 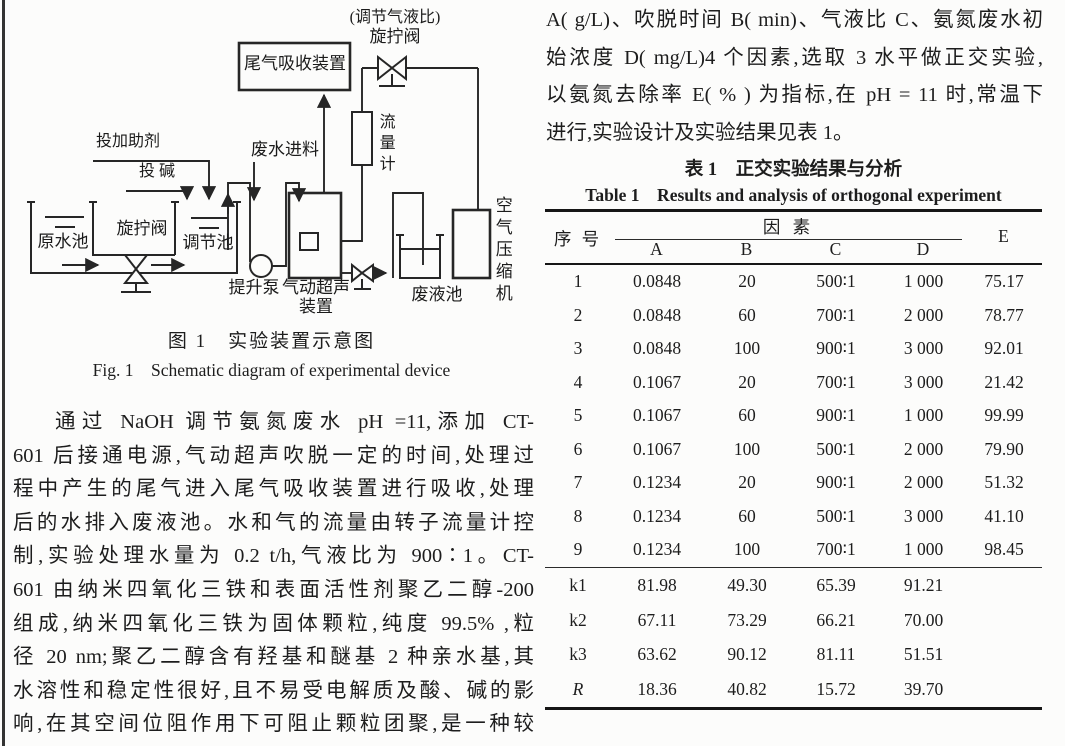 What do you see at coordinates (316, 287) in the screenshot?
I see `ultrasonic-label-1: 气动超声` at bounding box center [316, 287].